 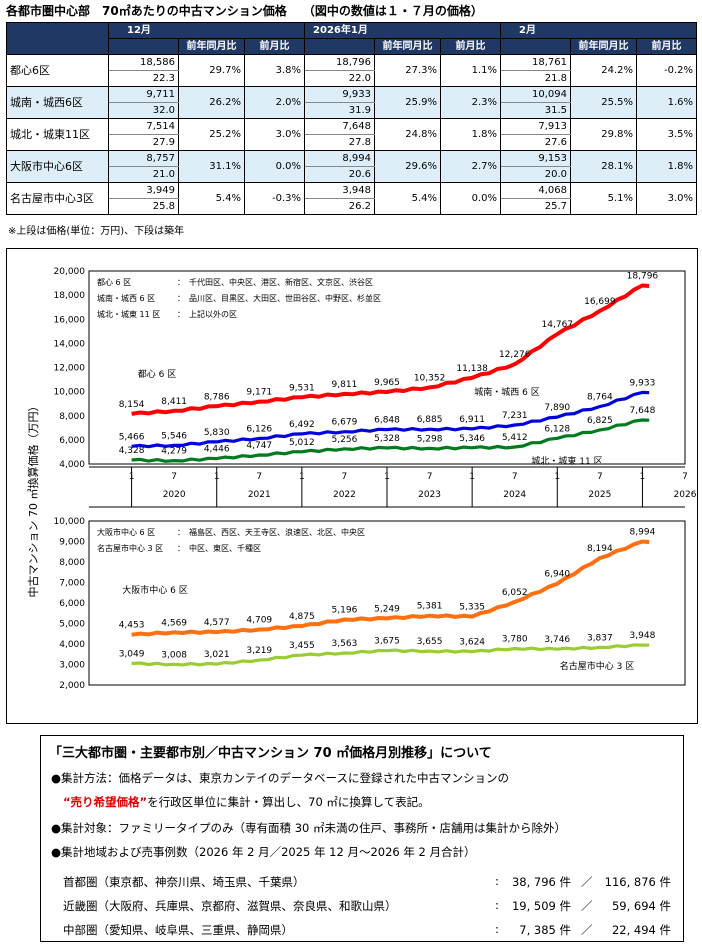 I want to click on mom-cell: 3.8%, so click(x=274, y=70).